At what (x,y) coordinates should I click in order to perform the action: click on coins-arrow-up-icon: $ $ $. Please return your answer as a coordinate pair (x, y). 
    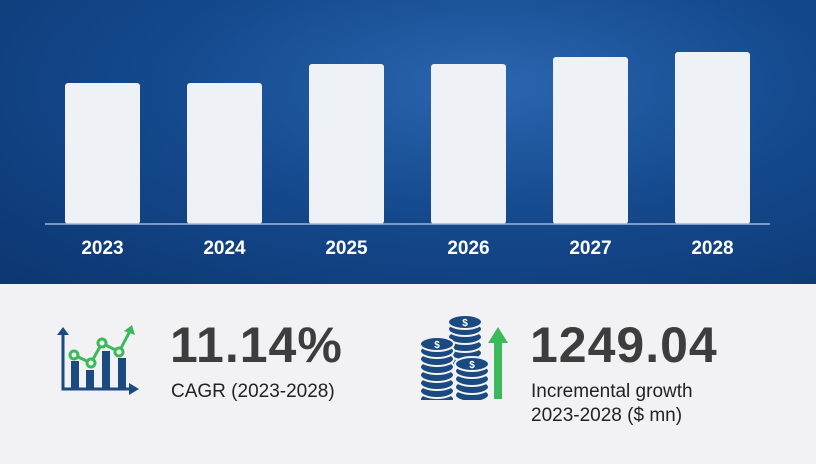
    Looking at the image, I should click on (464, 360).